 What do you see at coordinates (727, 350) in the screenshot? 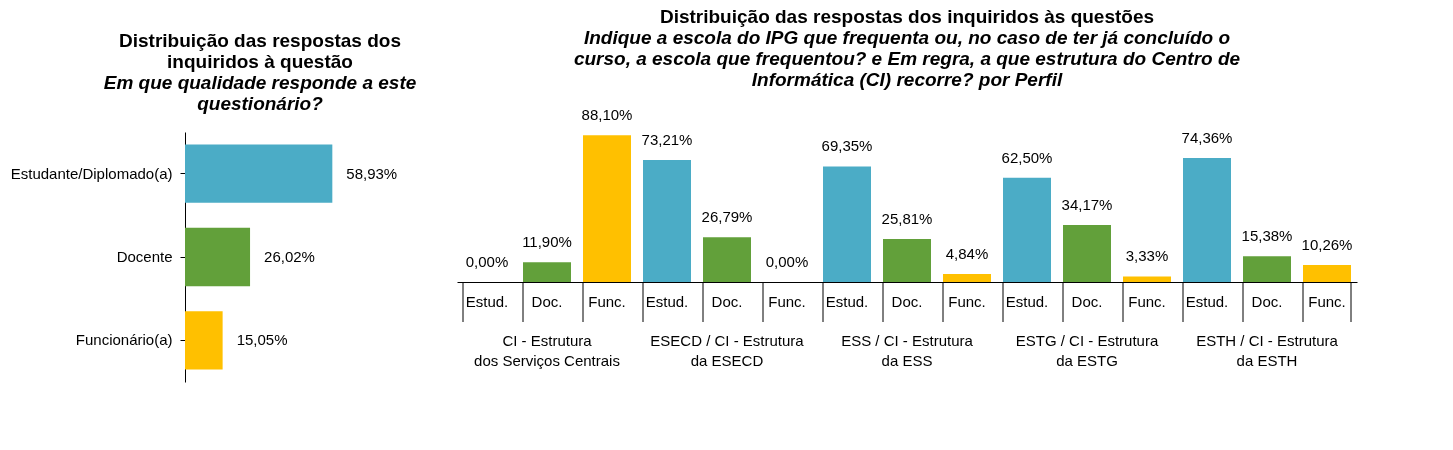
I see `text: ESECD / CI - Estrutura da ESECD` at bounding box center [727, 350].